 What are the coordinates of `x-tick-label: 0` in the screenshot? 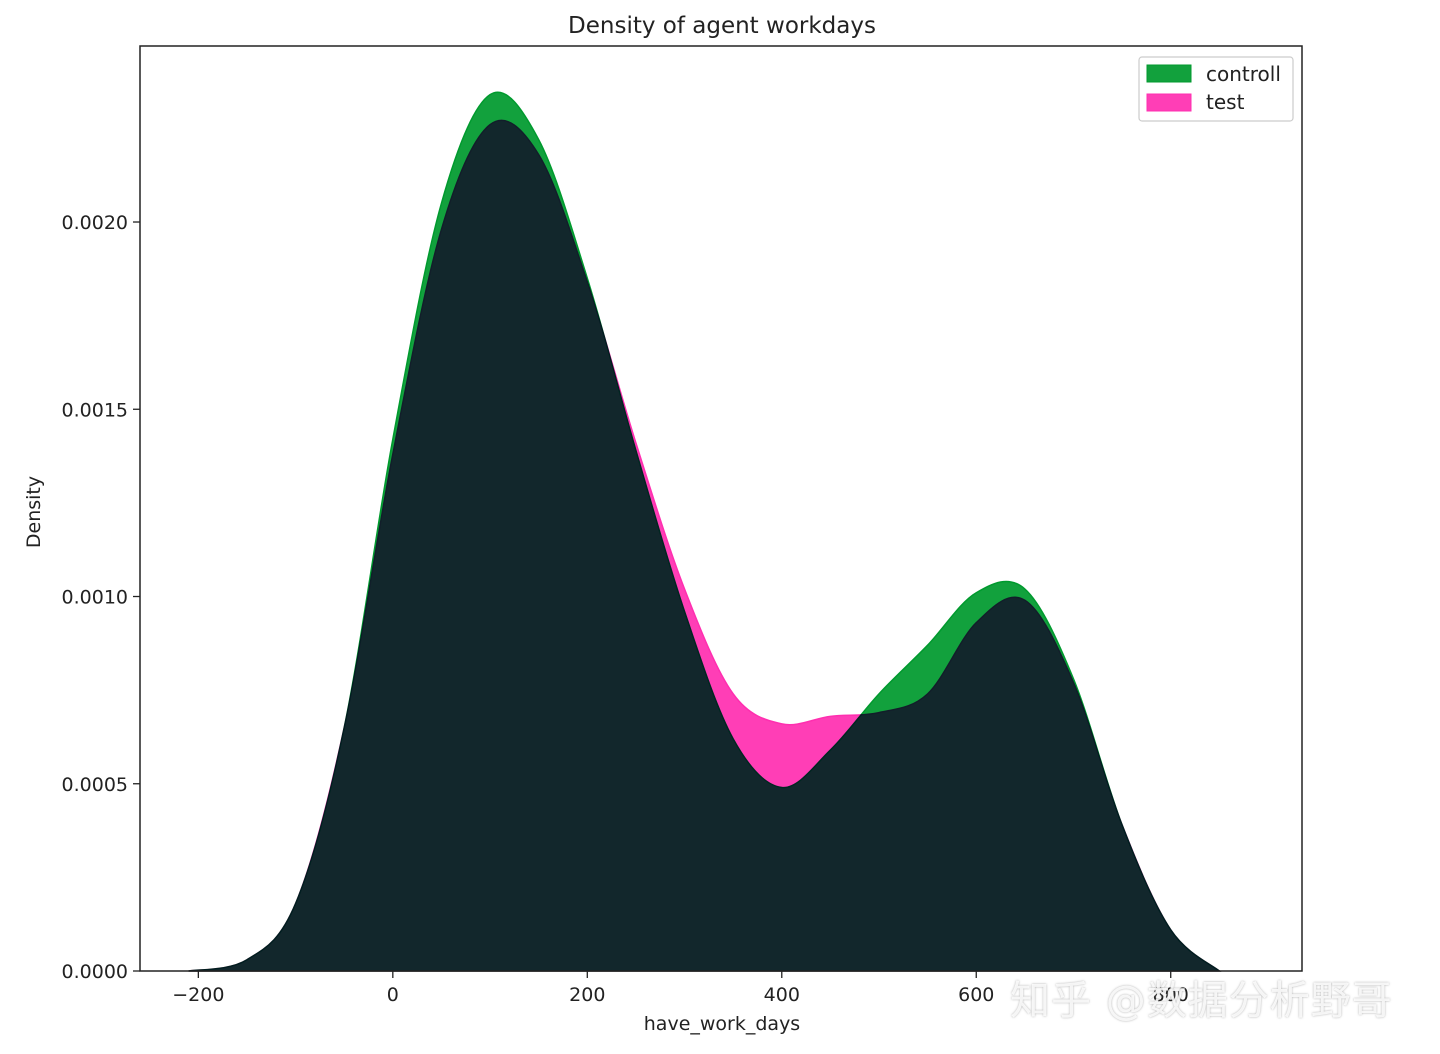 It's located at (393, 995).